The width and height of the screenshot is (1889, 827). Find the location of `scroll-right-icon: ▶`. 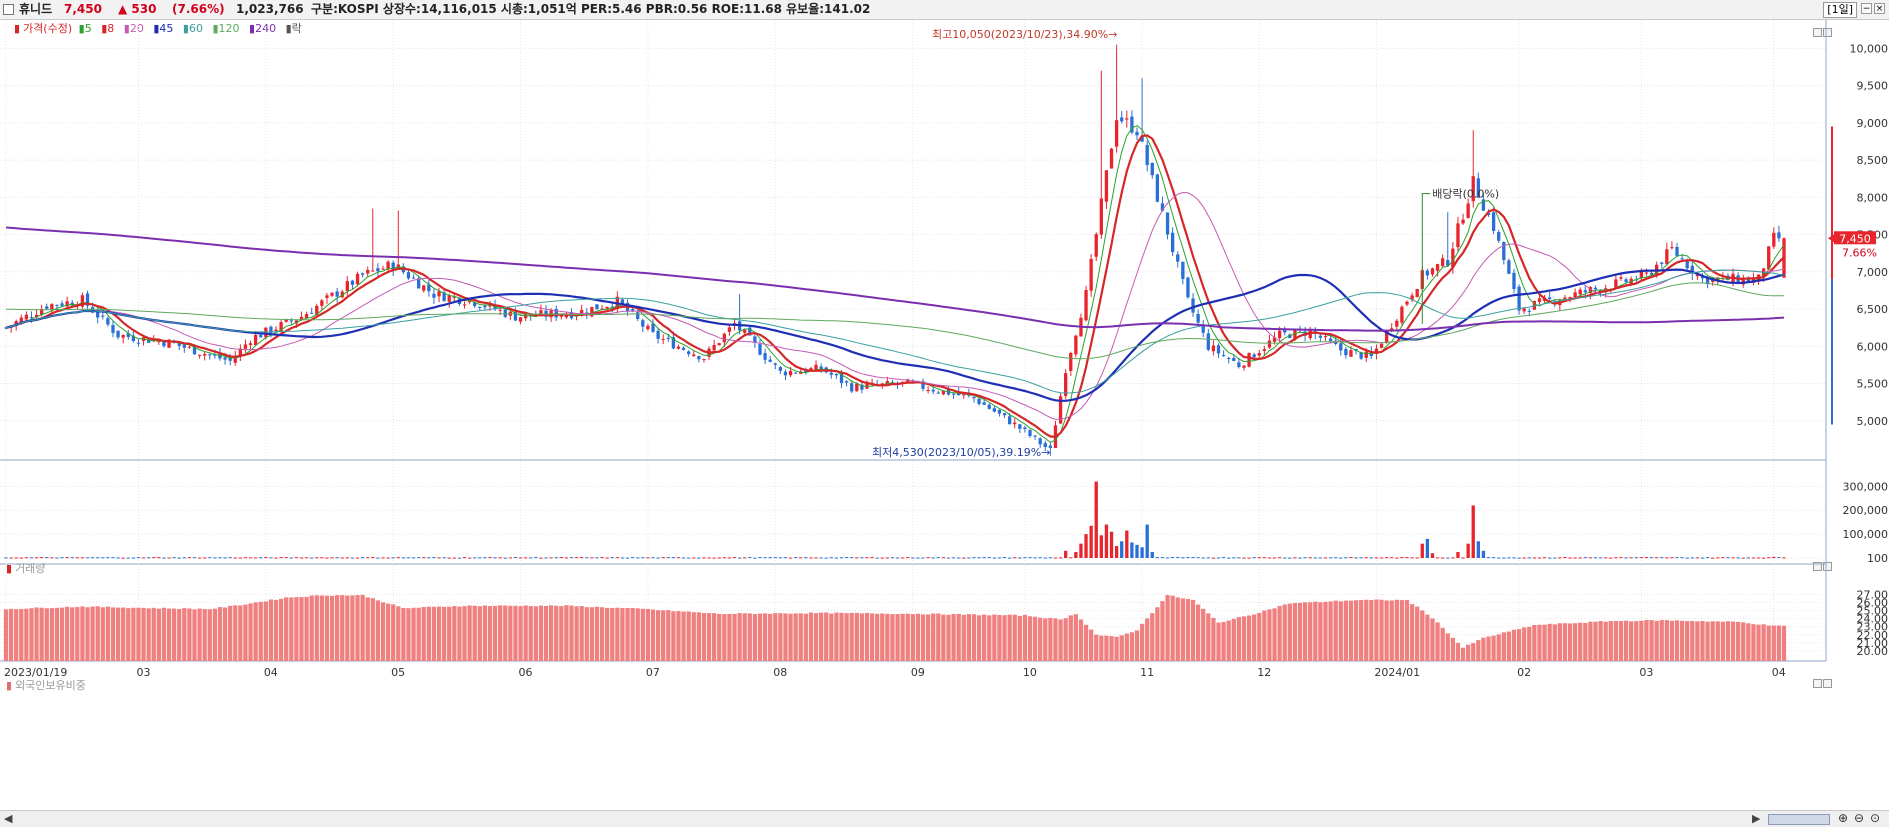

scroll-right-icon: ▶ is located at coordinates (1756, 818).